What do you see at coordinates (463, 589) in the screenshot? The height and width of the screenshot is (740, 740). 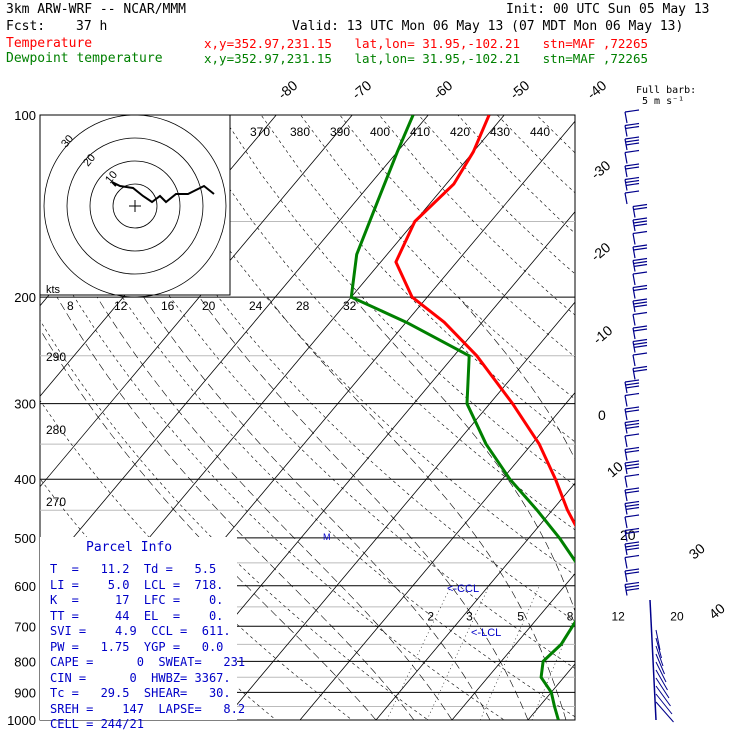 I see `ccl-marker: <-CCL` at bounding box center [463, 589].